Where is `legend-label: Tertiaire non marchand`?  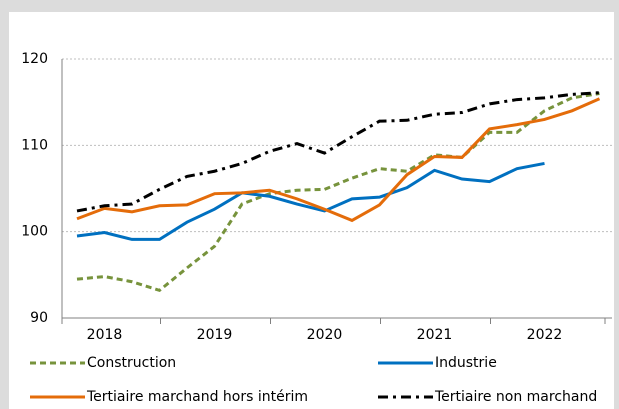
legend-label: Tertiaire non marchand is located at coordinates (515, 397).